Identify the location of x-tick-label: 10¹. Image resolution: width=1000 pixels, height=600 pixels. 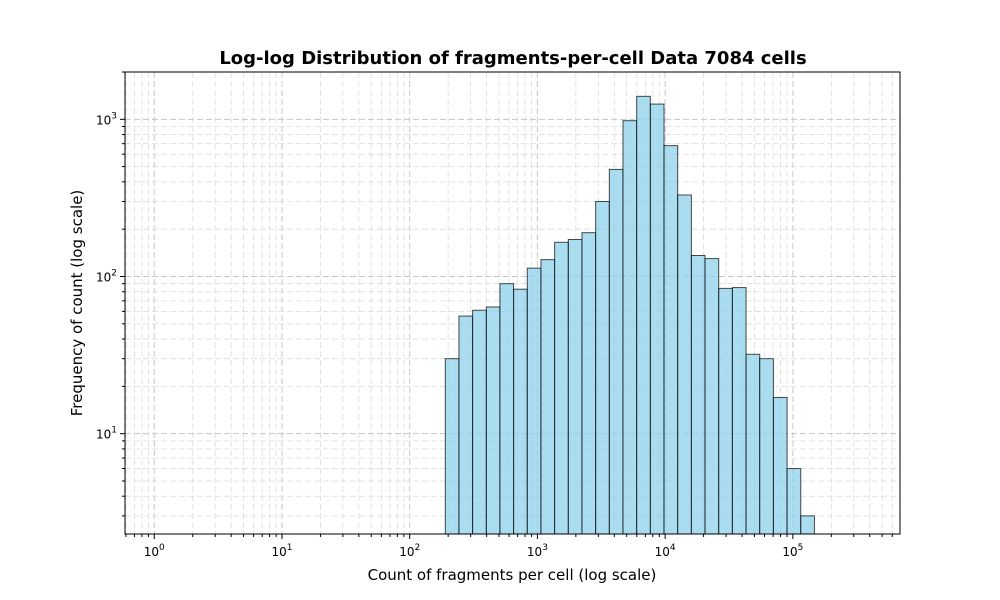
(281, 551).